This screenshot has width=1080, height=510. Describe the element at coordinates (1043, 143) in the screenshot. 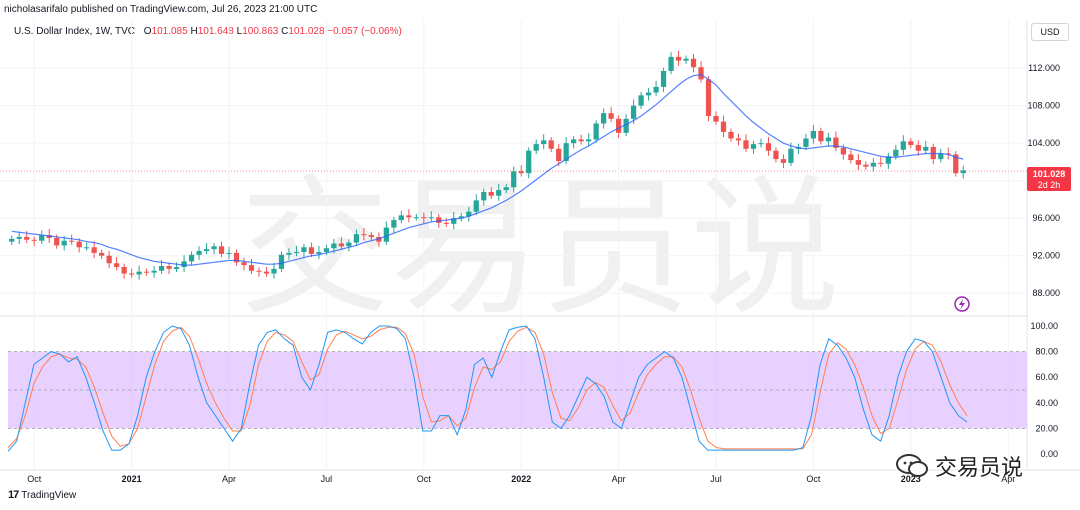

I see `price-tick-label: 104.000` at that location.